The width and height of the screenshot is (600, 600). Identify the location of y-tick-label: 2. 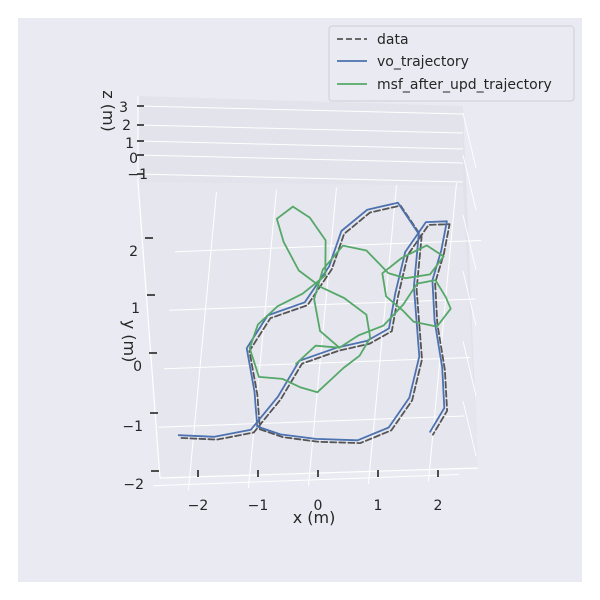
(133, 252).